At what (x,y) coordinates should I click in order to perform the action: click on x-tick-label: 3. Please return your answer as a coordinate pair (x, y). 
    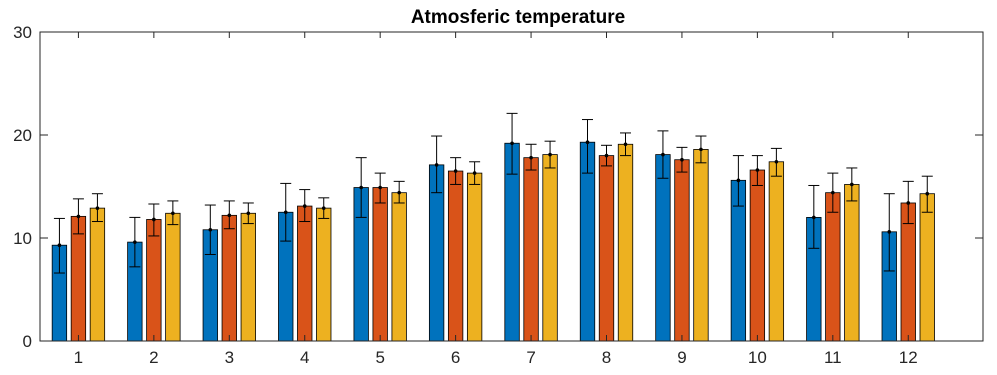
    Looking at the image, I should click on (229, 357).